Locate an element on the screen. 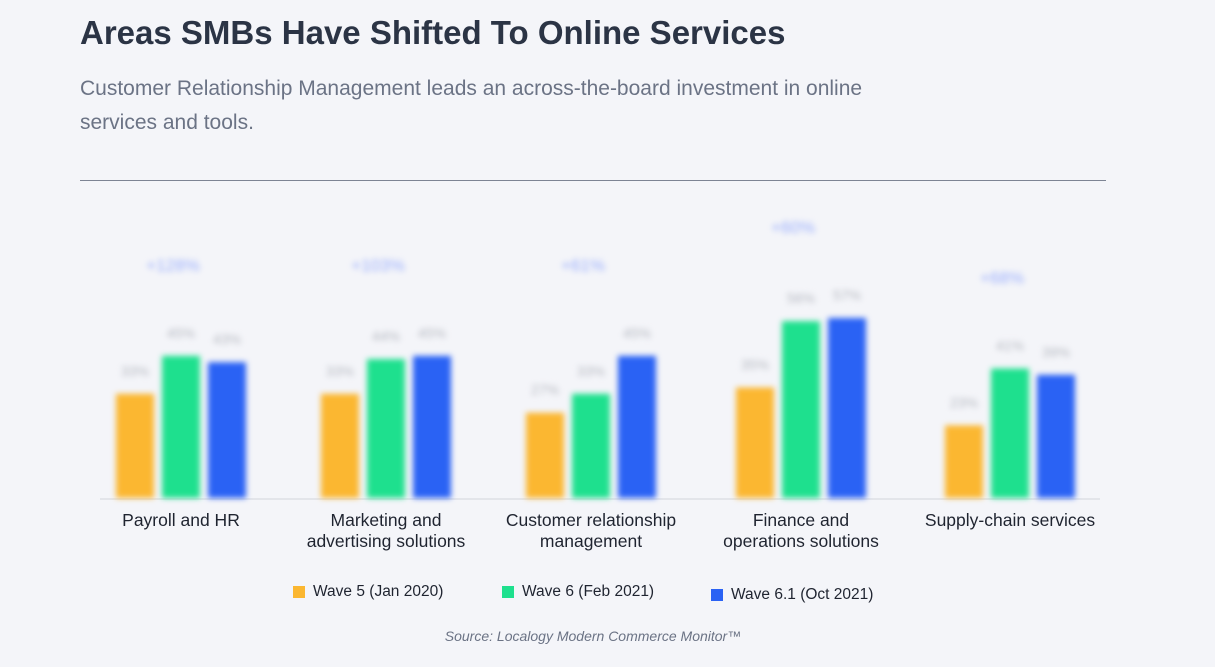 This screenshot has width=1215, height=667. category-label: Customer relationship management is located at coordinates (591, 531).